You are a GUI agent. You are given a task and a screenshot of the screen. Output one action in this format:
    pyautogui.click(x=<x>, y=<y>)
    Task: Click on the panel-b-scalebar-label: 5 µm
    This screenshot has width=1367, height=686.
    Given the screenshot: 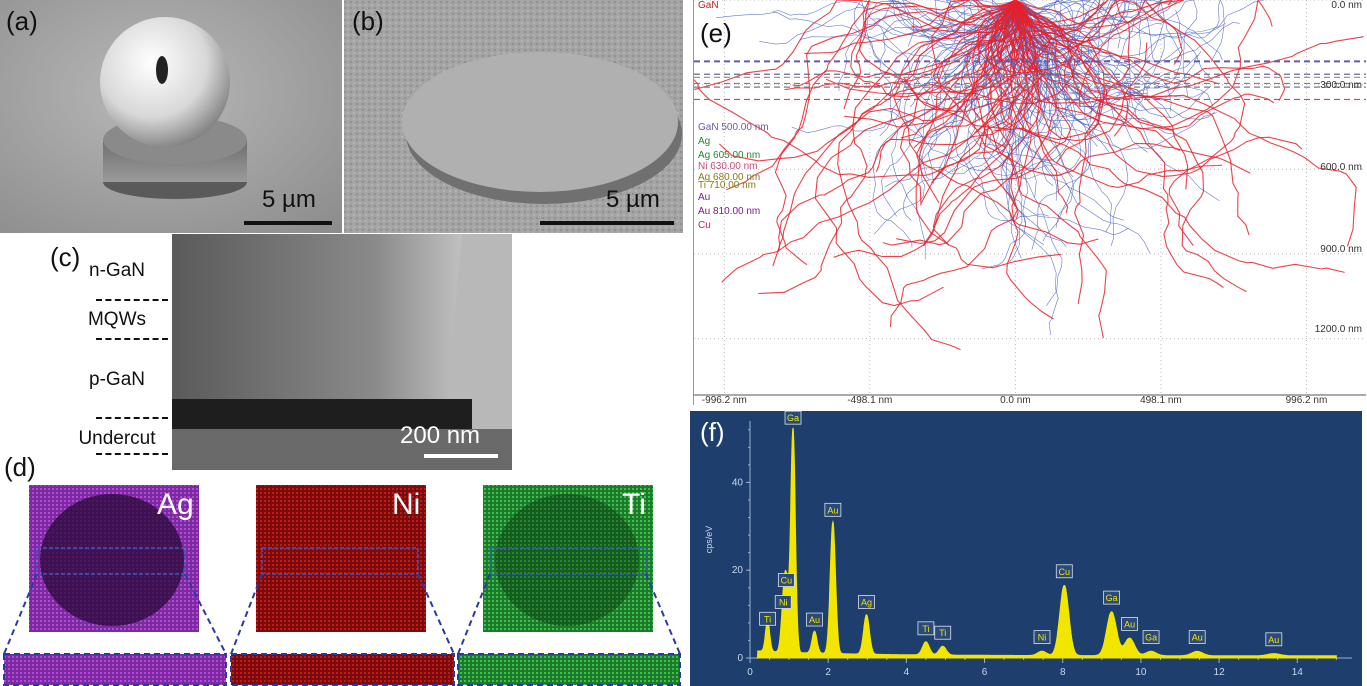 What is the action you would take?
    pyautogui.click(x=633, y=199)
    